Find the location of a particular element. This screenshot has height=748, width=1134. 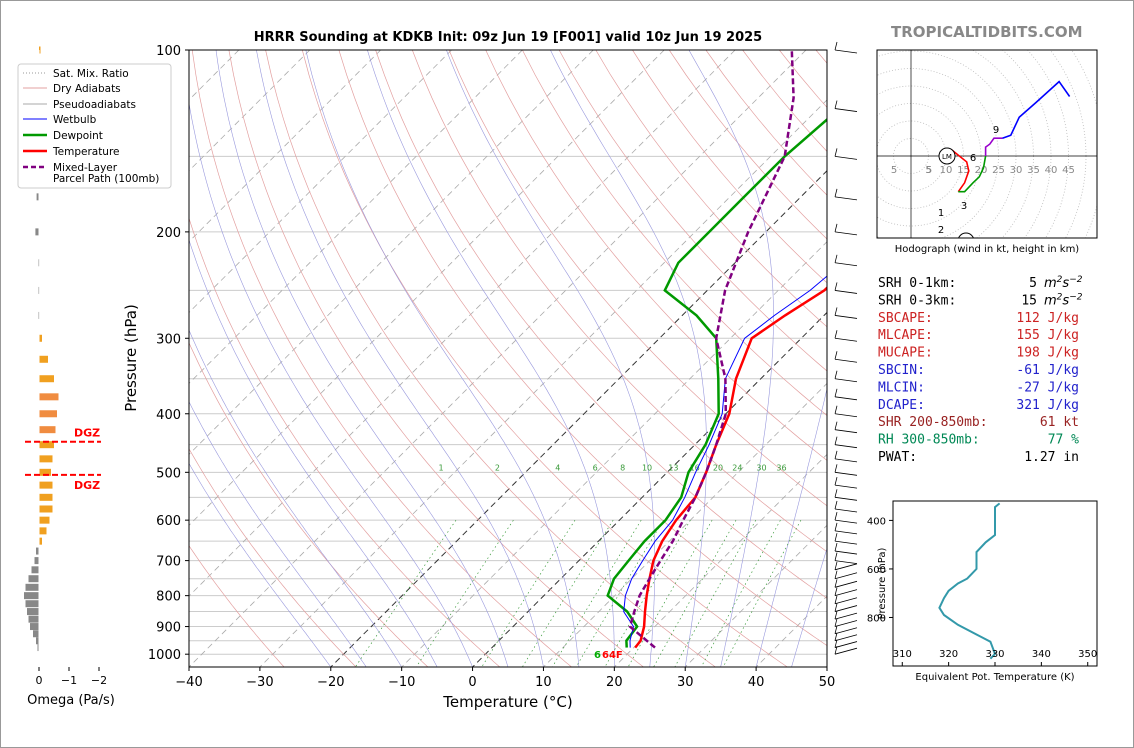

hodo-rm-marker is located at coordinates (966, 235).